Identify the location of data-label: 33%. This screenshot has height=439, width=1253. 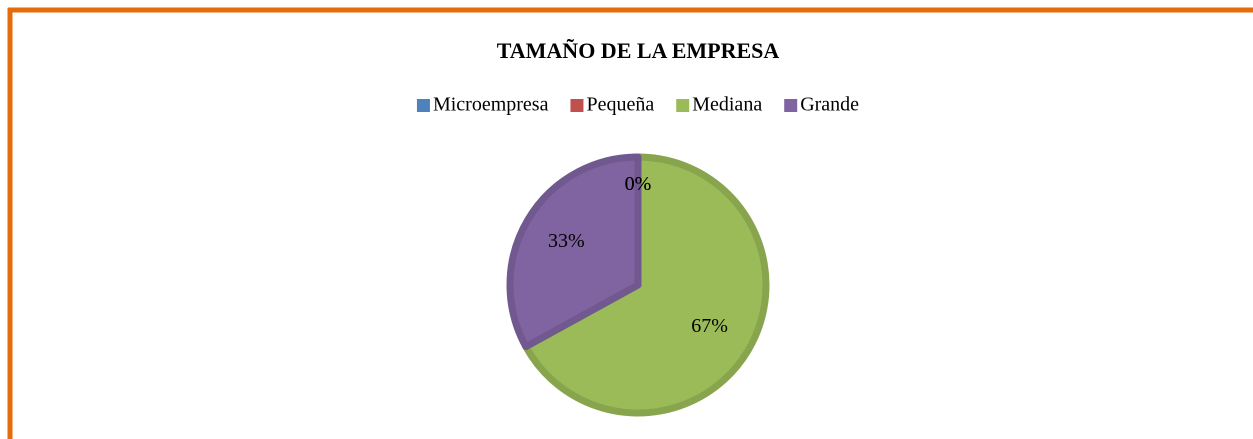
(566, 241).